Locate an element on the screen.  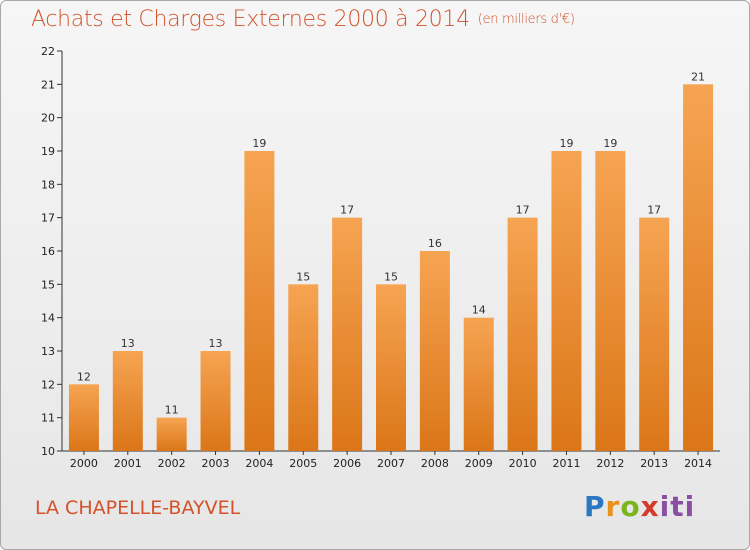
data-label: 11 is located at coordinates (172, 410).